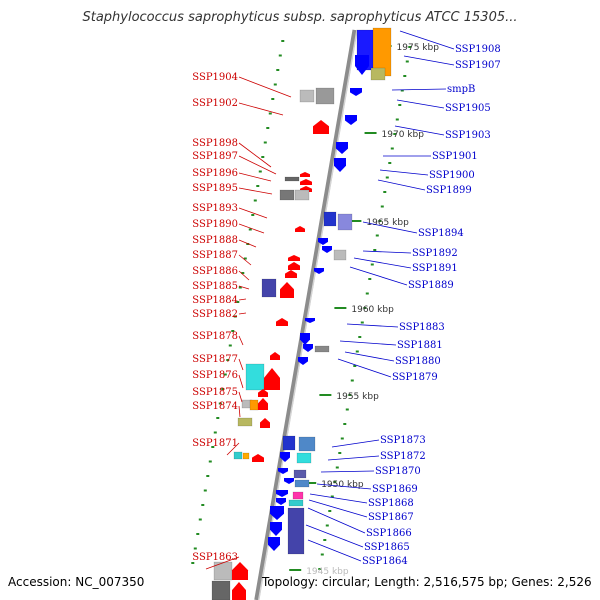 The image size is (600, 600). I want to click on right-gene-label: SSP1864, so click(385, 561).